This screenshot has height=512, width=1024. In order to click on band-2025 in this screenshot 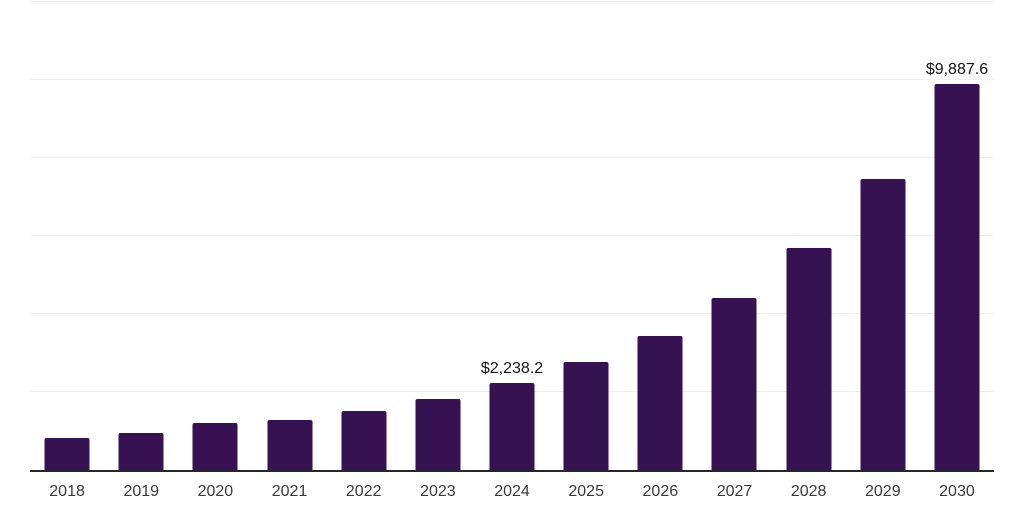, I will do `click(586, 236)`.